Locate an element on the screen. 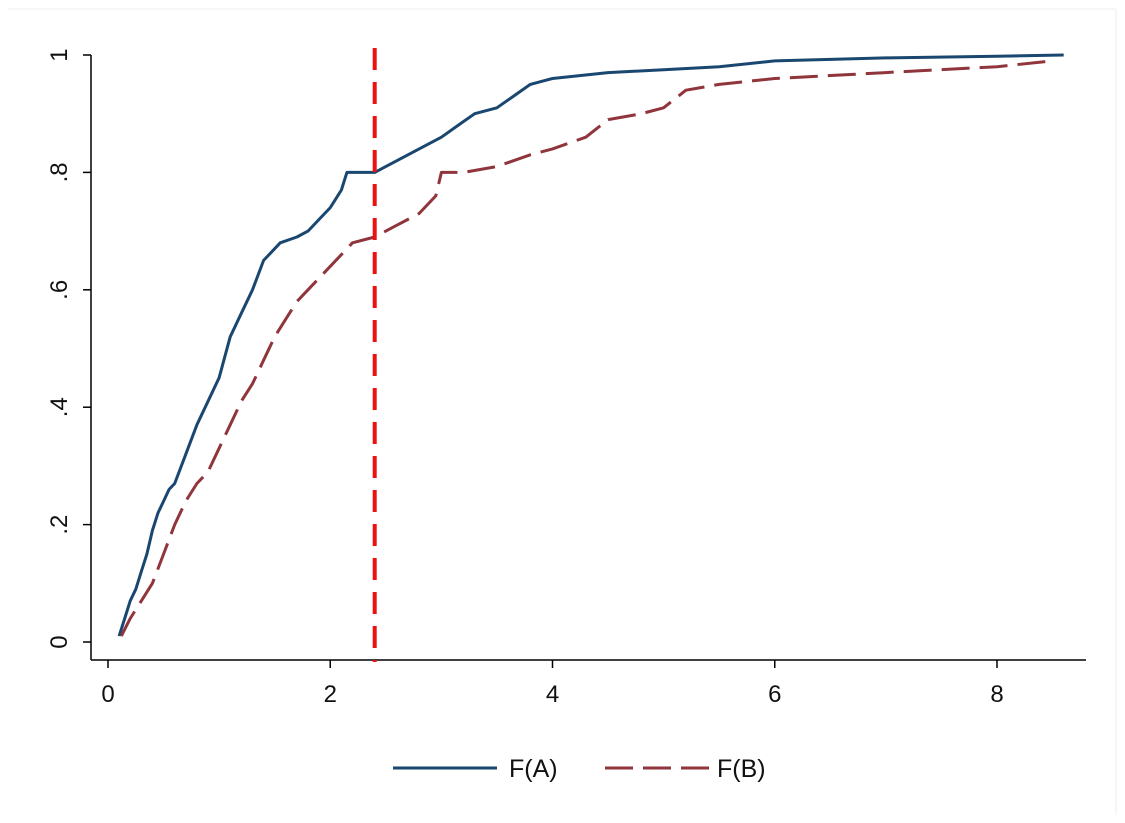 The height and width of the screenshot is (823, 1125). x-tick-label: 8 is located at coordinates (996, 694).